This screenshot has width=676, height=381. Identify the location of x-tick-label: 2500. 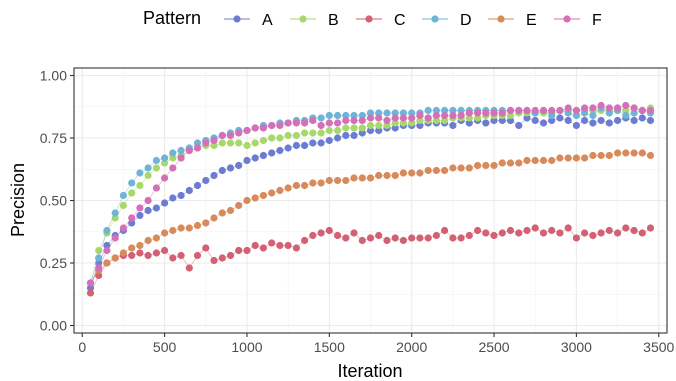
(493, 347).